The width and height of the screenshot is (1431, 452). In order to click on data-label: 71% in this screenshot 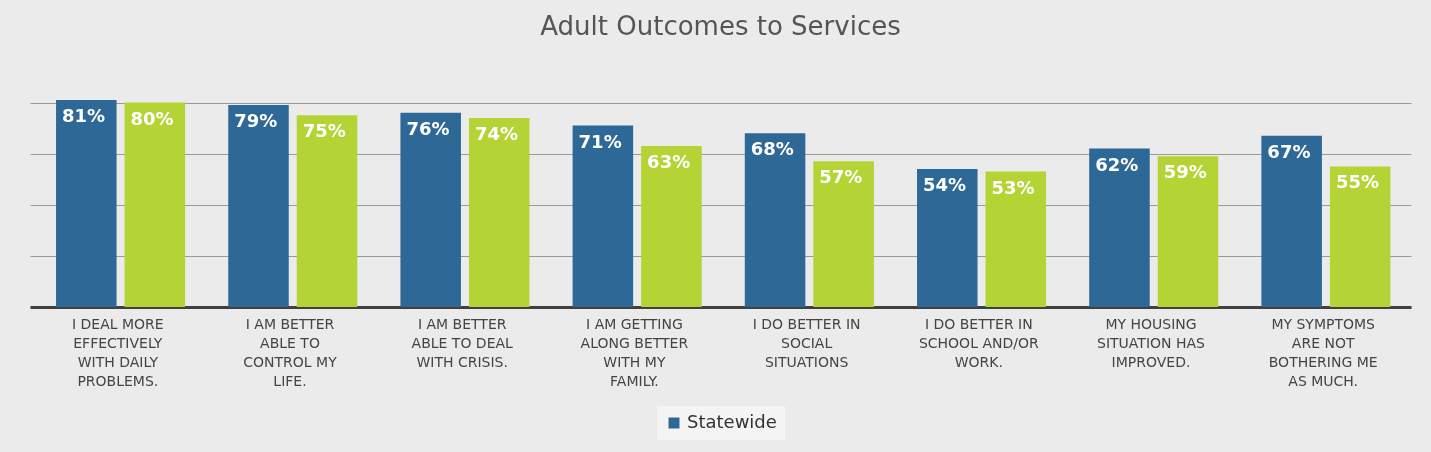, I will do `click(600, 141)`.